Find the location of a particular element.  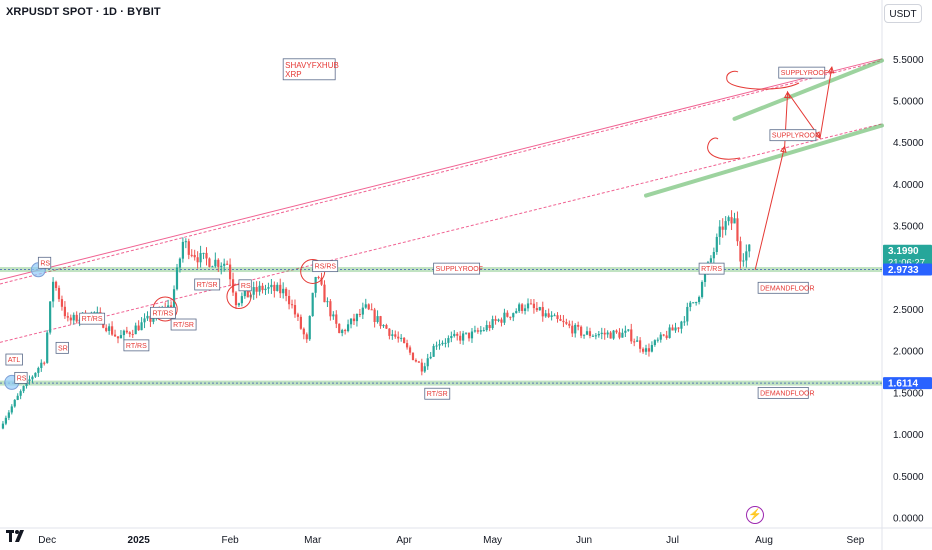

price-tag-box is located at coordinates (907, 256).